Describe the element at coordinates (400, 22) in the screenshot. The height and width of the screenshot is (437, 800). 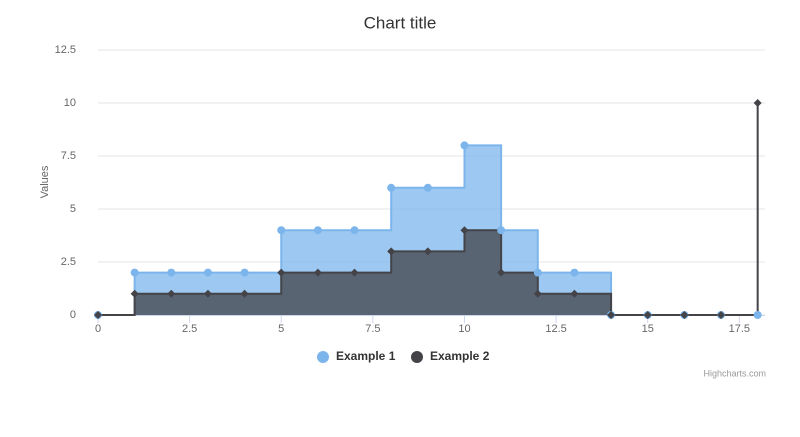
I see `chart-title: Chart title` at that location.